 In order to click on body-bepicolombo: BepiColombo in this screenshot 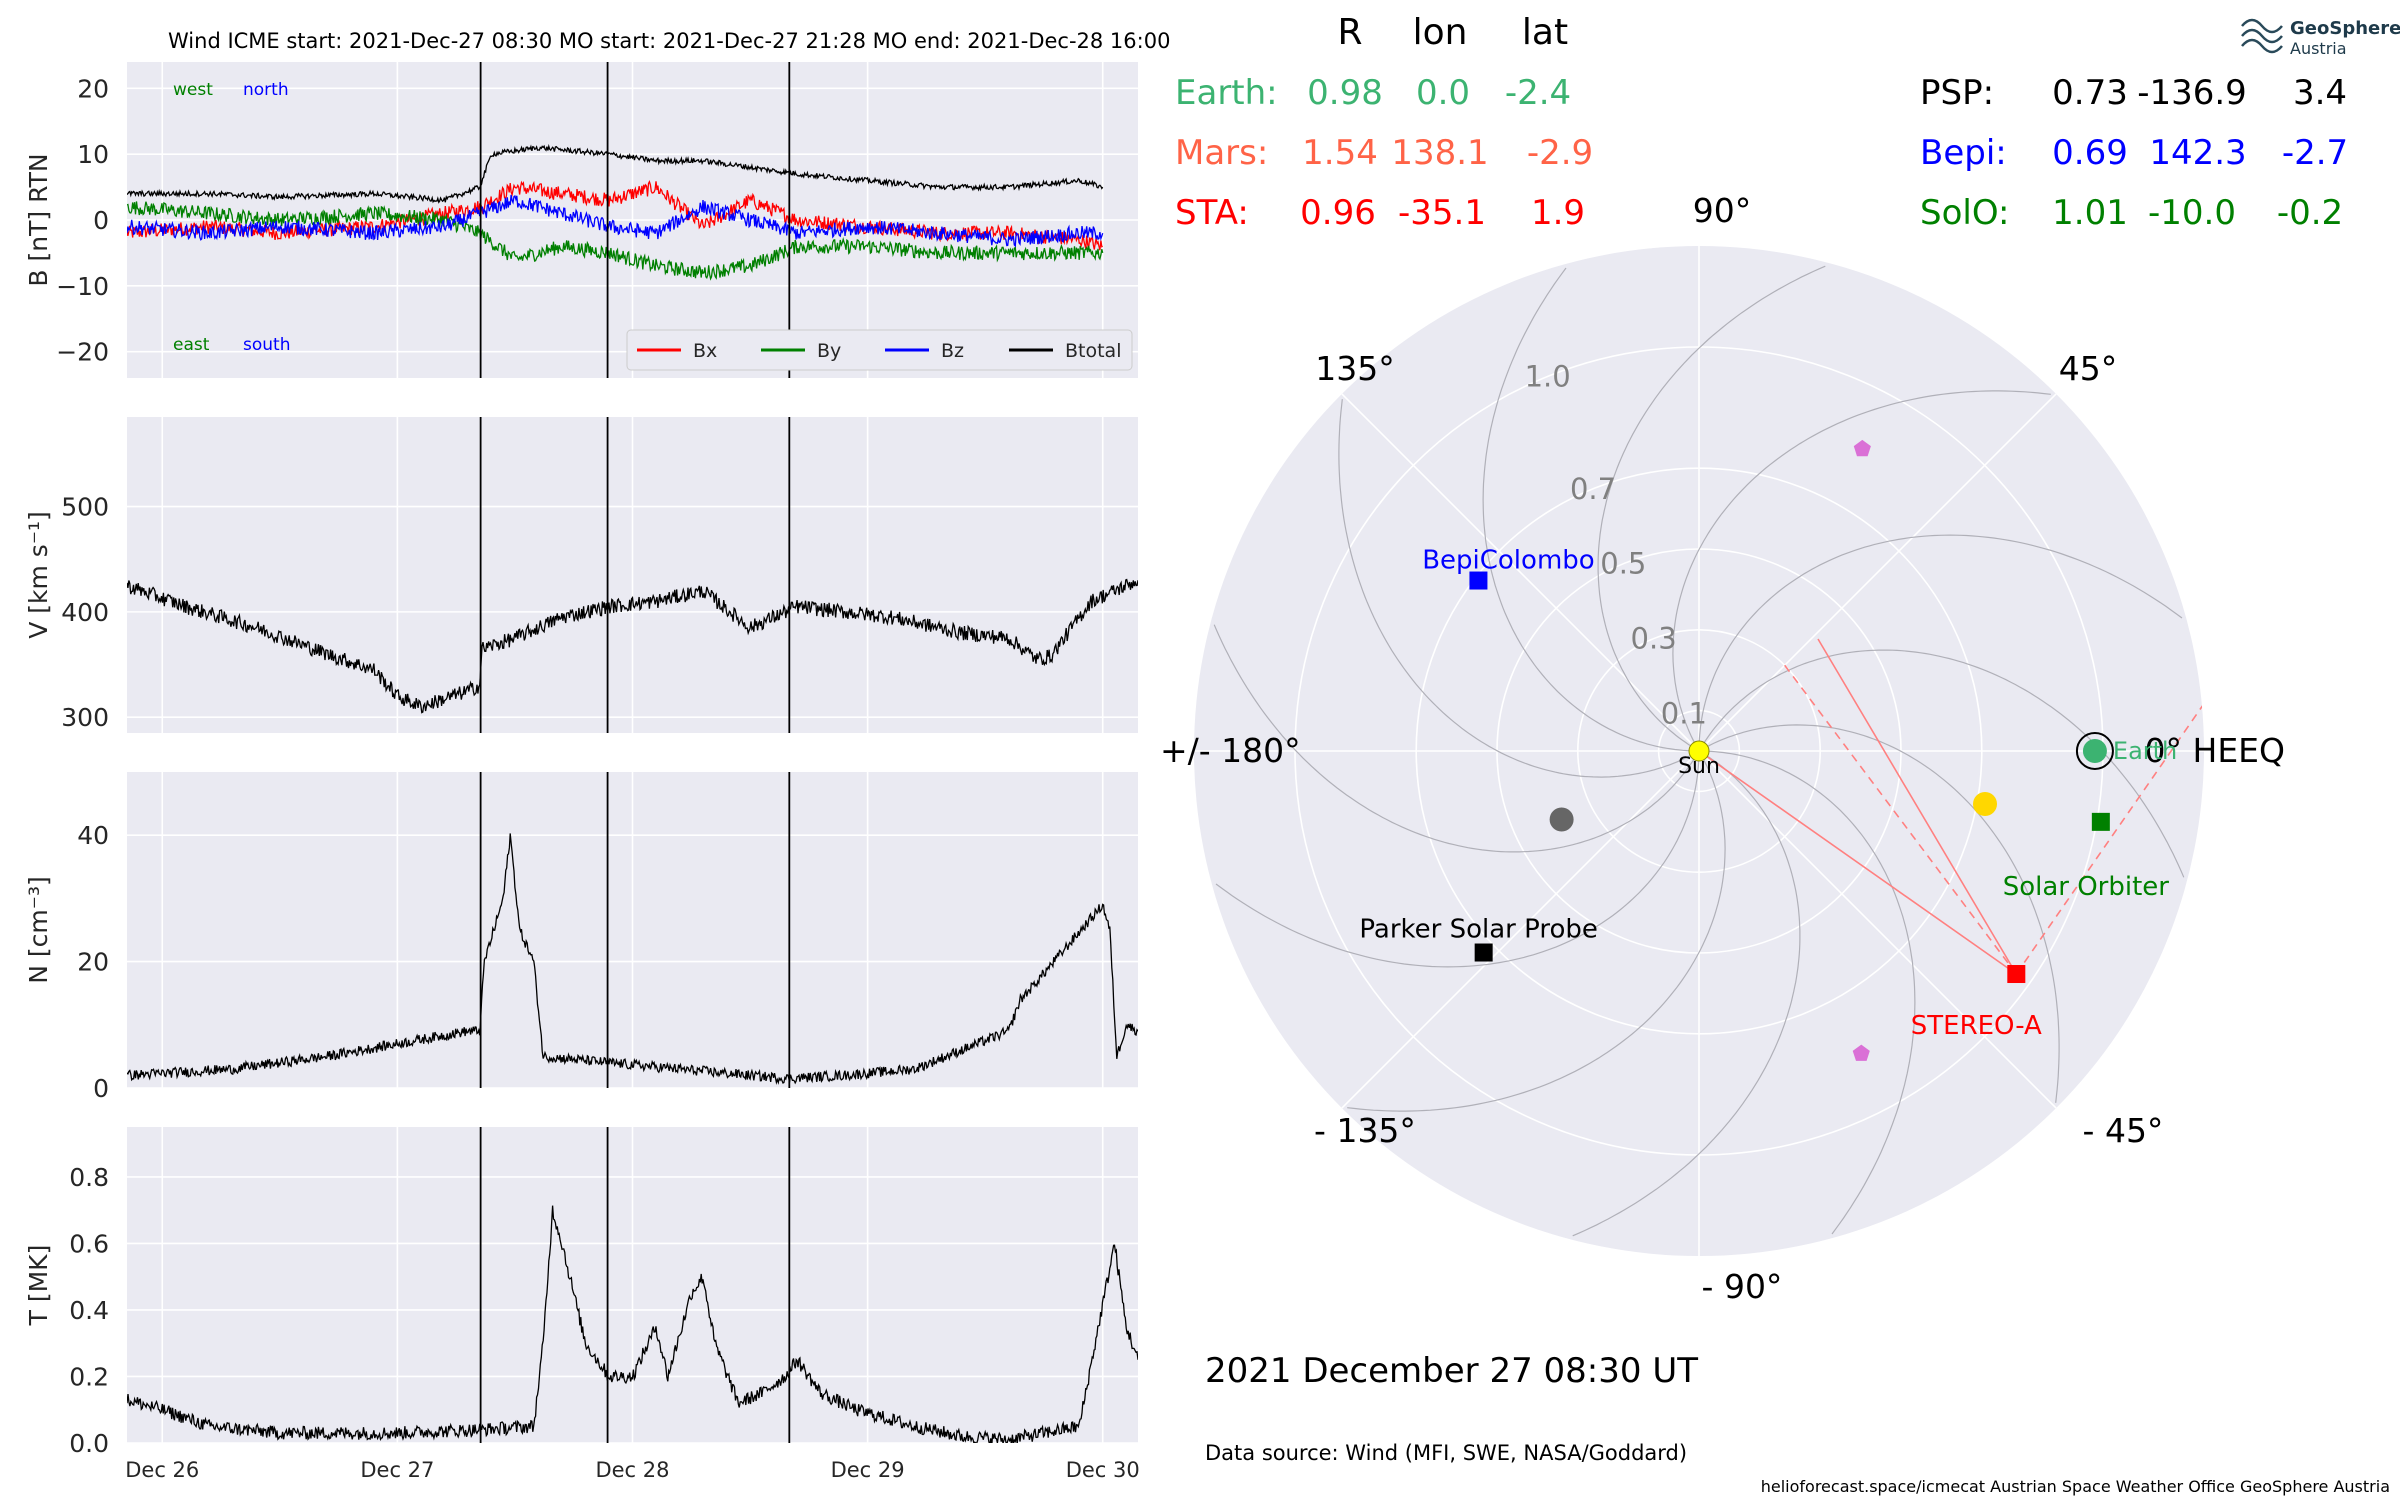, I will do `click(1508, 568)`.